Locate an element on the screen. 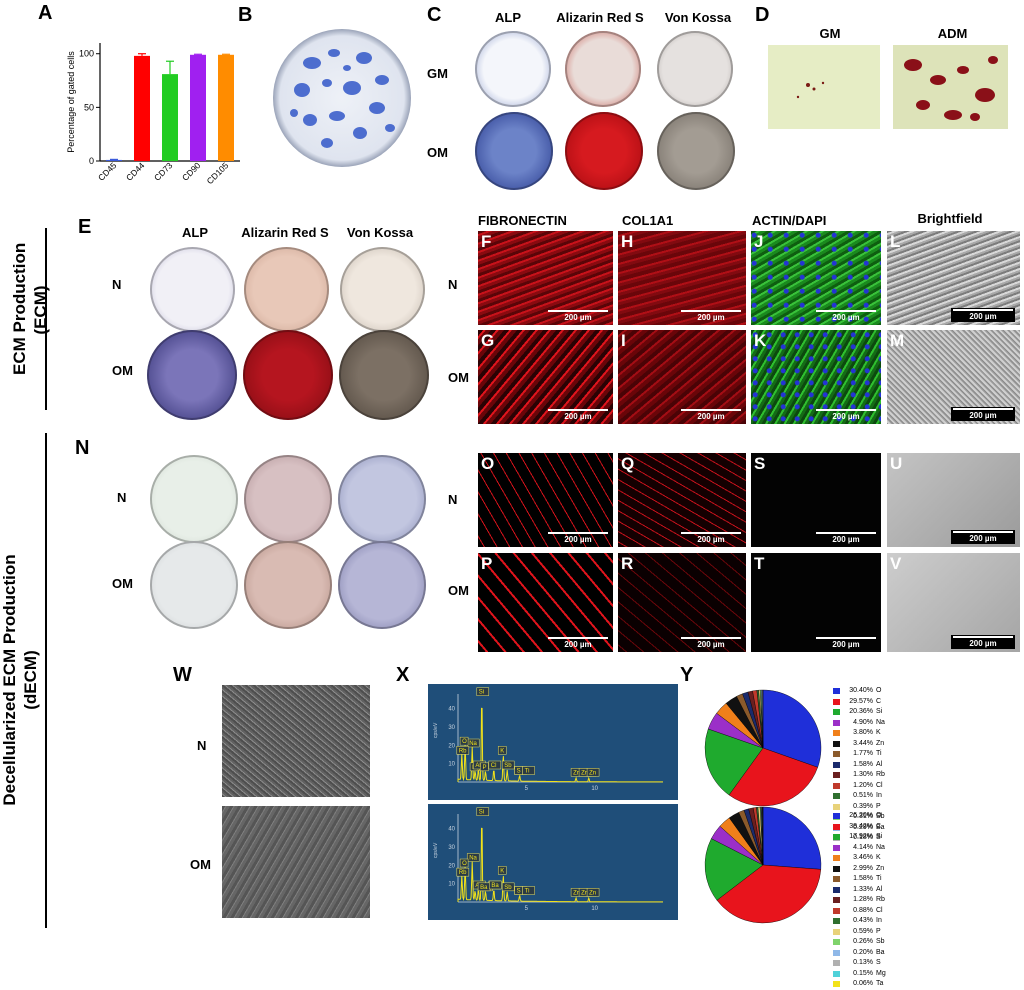 The width and height of the screenshot is (1024, 990). panel-label-e: E is located at coordinates (84, 227).